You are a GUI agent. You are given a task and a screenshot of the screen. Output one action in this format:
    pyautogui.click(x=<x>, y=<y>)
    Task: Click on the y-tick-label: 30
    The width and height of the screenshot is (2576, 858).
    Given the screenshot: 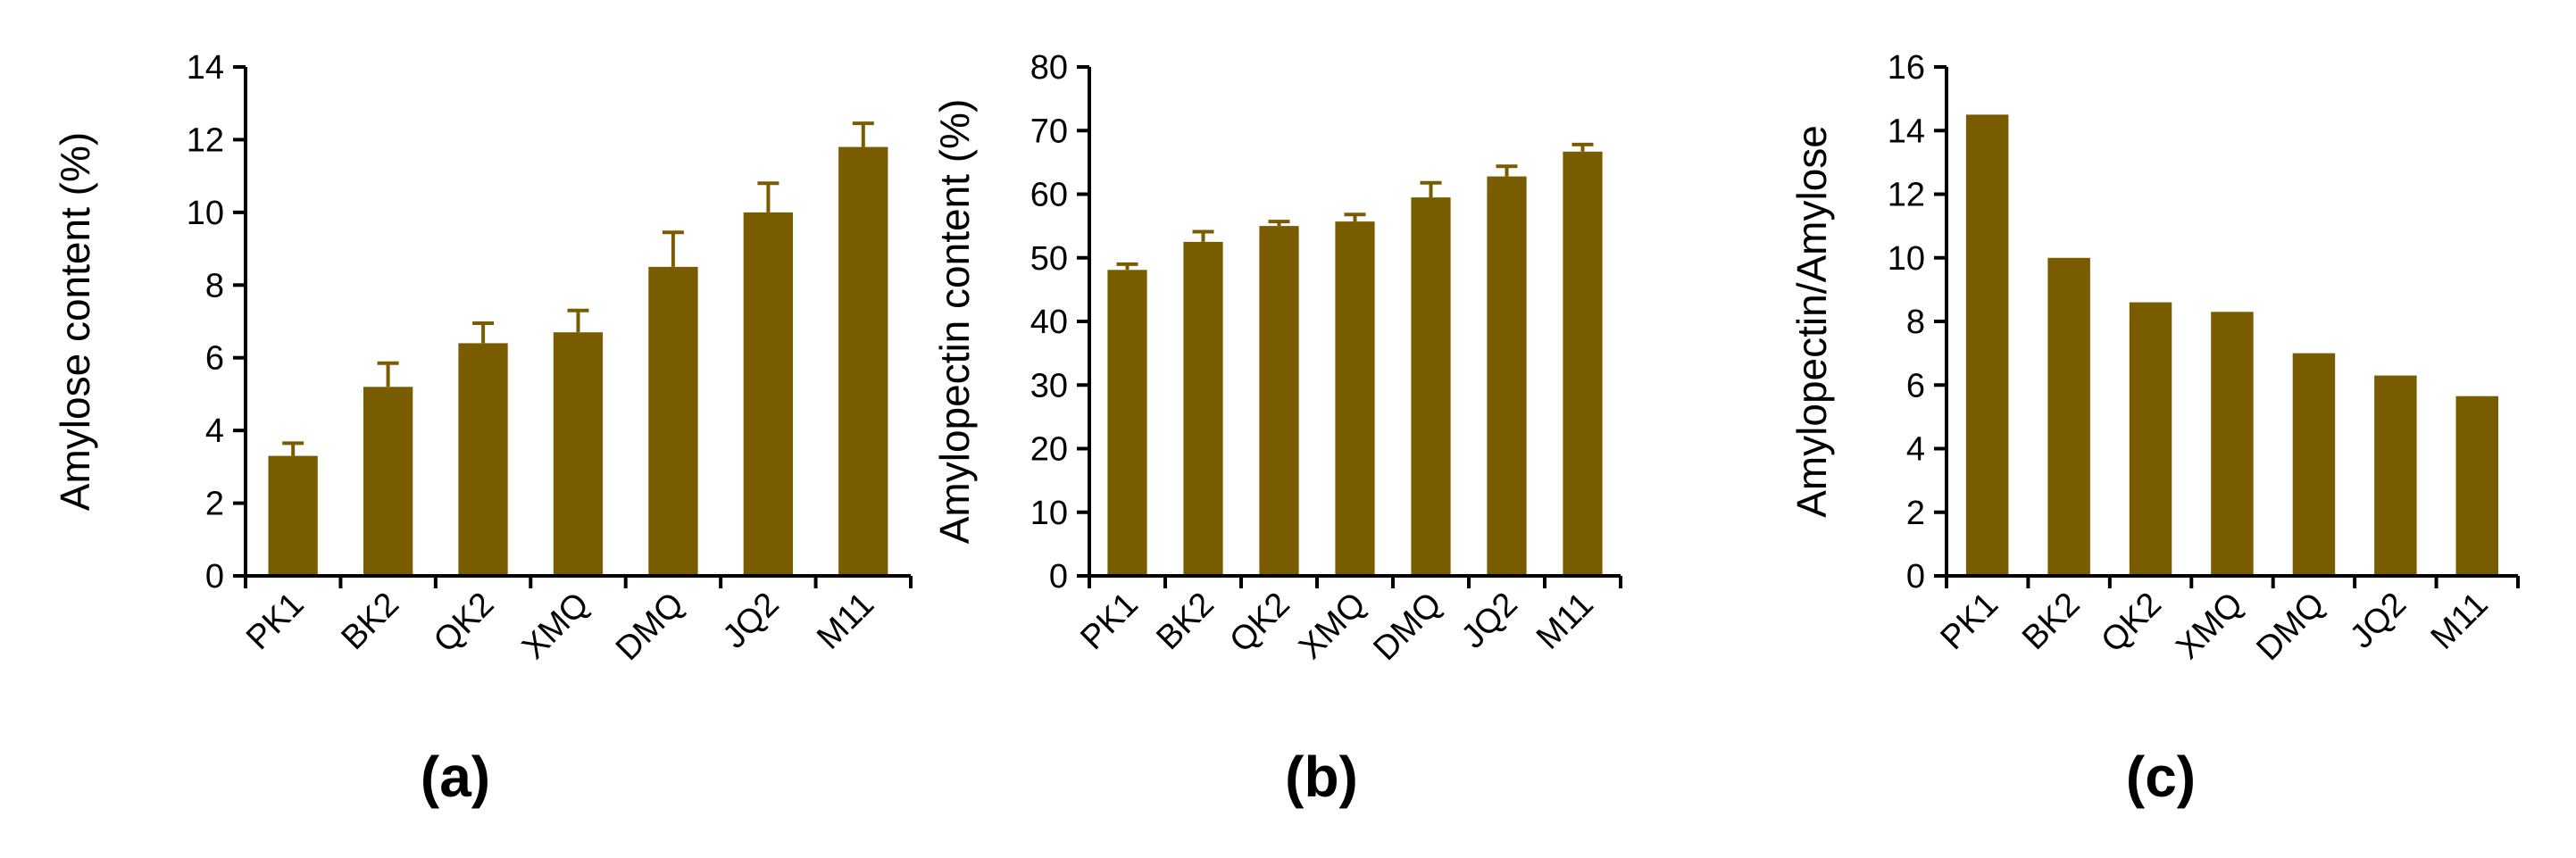 What is the action you would take?
    pyautogui.click(x=1049, y=385)
    